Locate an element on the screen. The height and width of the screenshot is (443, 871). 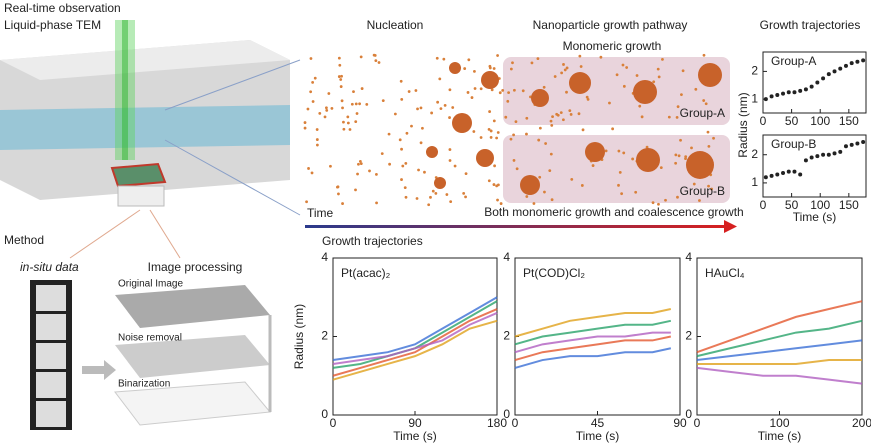
y-tick-label: 1 is located at coordinates (754, 98).